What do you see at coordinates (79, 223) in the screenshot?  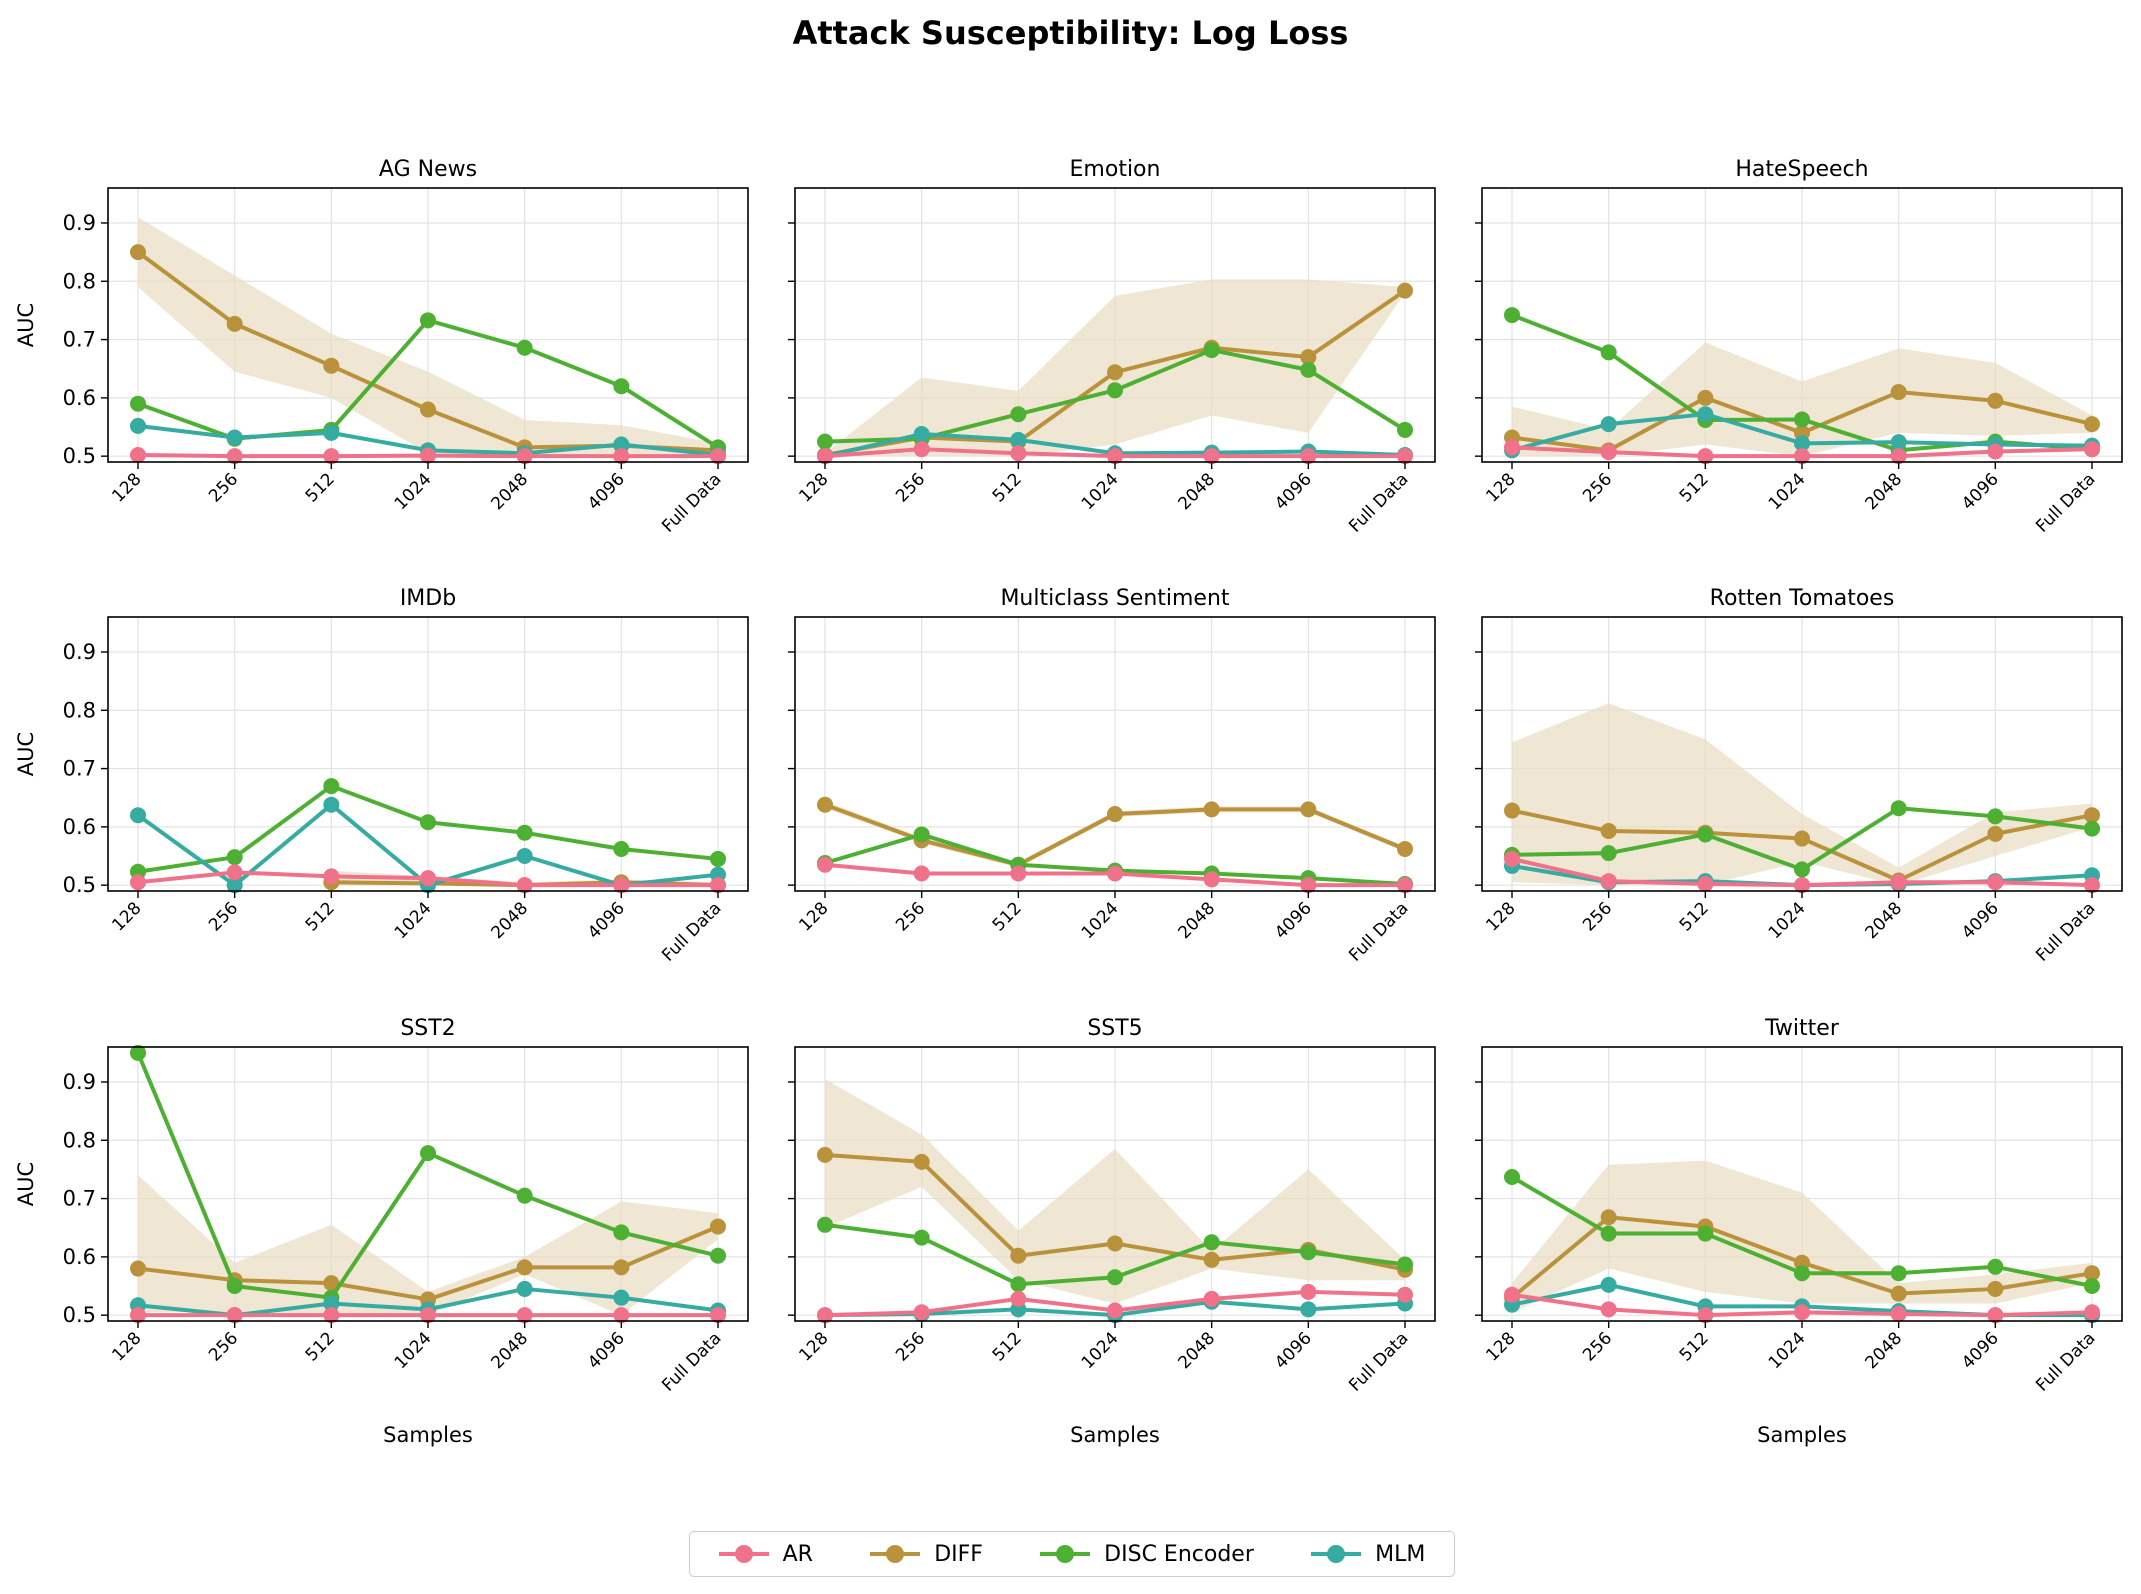 I see `y-tick-label: 0.9` at bounding box center [79, 223].